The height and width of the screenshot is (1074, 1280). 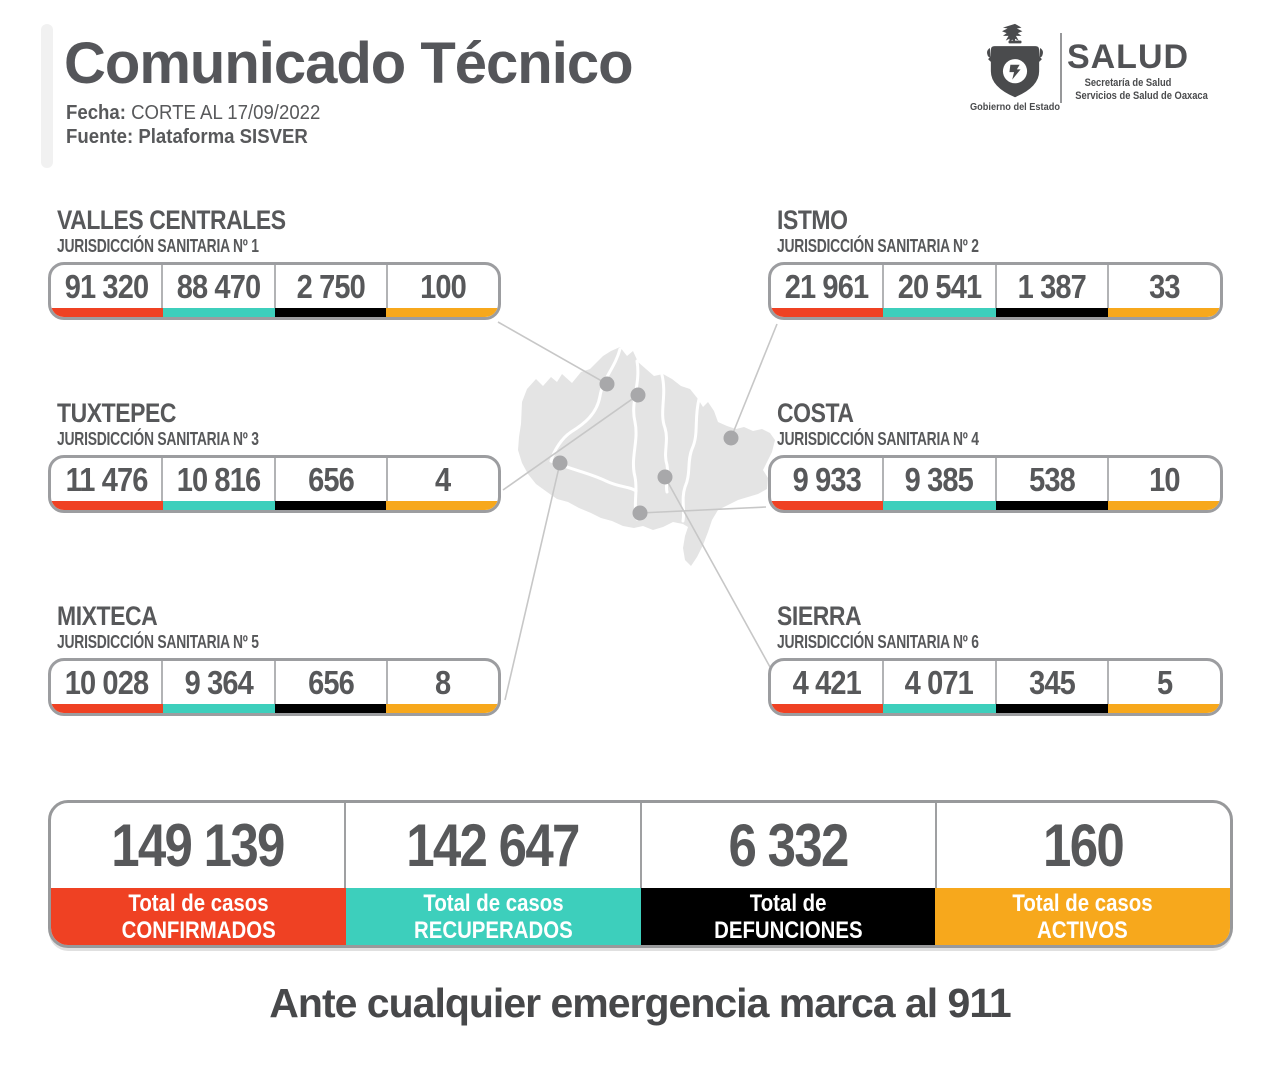 What do you see at coordinates (815, 413) in the screenshot?
I see `region-title: COSTA` at bounding box center [815, 413].